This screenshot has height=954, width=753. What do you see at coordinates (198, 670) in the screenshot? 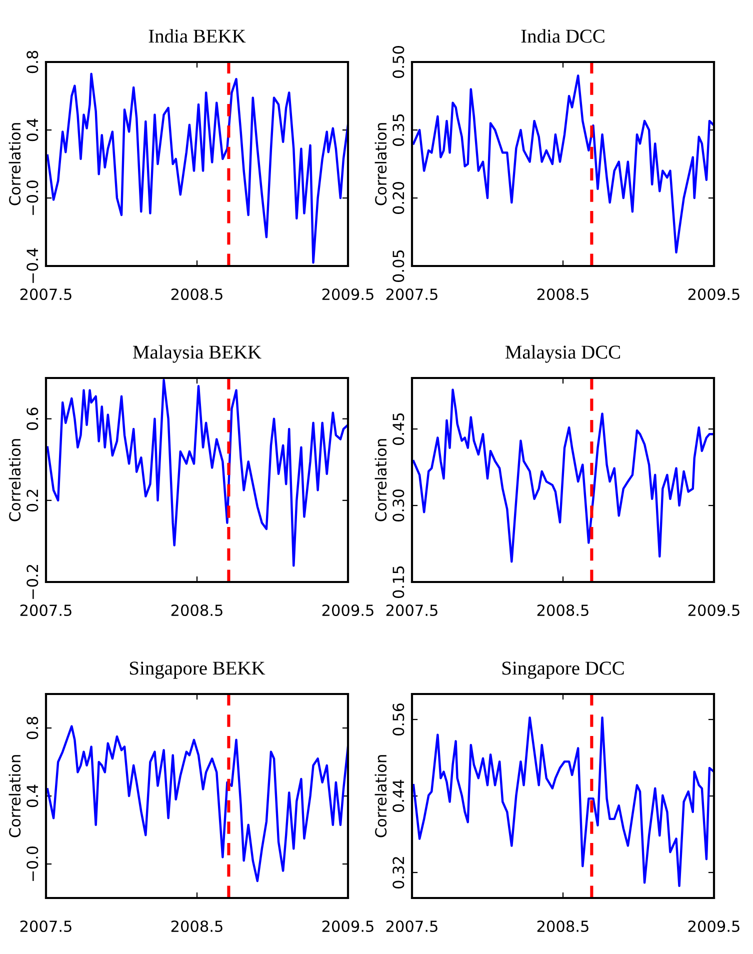
I see `chart-title: Singapore BEKK` at bounding box center [198, 670].